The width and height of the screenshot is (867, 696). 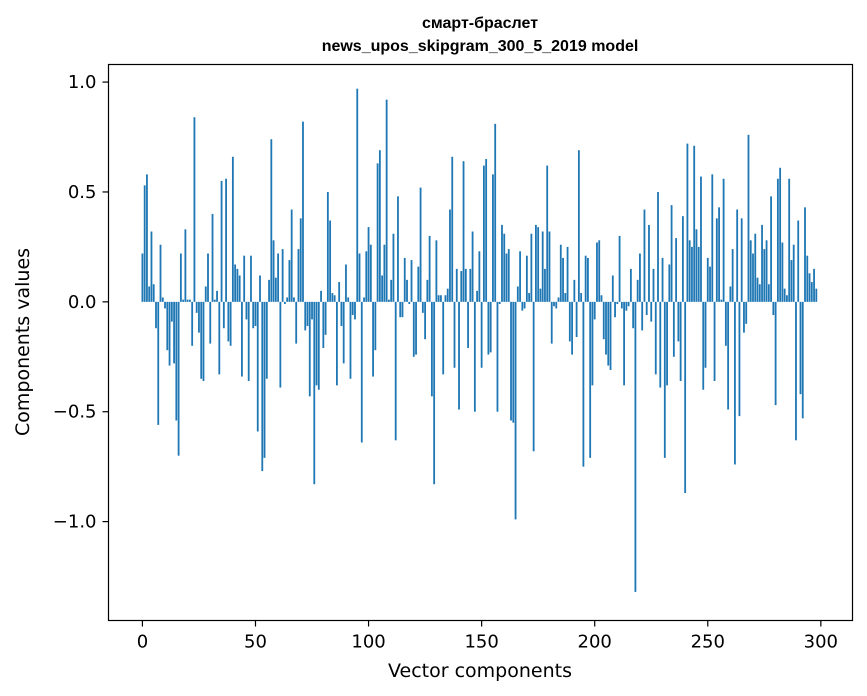 What do you see at coordinates (481, 642) in the screenshot?
I see `x-tick-label: 150` at bounding box center [481, 642].